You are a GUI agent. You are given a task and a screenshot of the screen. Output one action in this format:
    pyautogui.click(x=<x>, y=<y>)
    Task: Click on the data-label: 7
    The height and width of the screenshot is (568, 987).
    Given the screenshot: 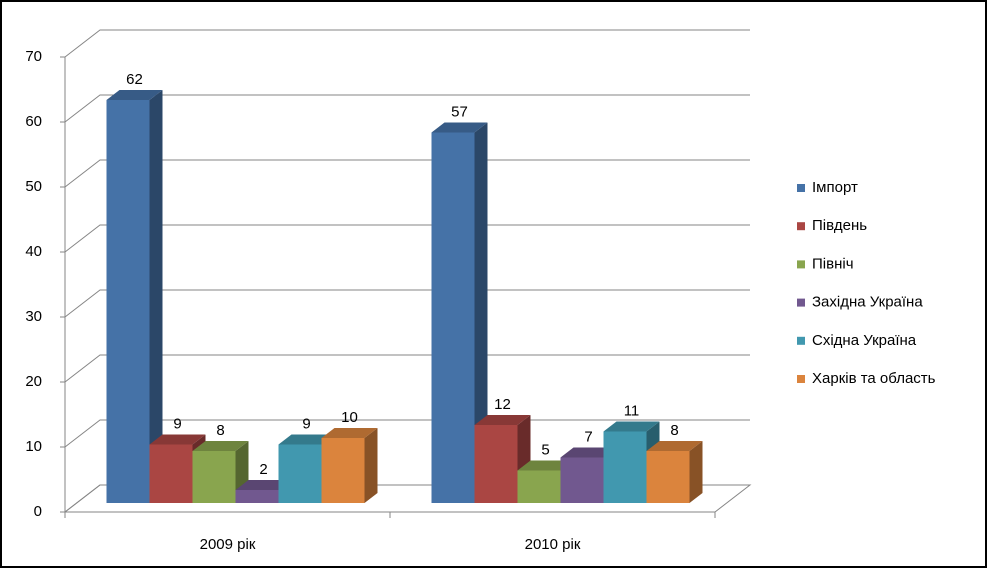 What is the action you would take?
    pyautogui.click(x=588, y=436)
    